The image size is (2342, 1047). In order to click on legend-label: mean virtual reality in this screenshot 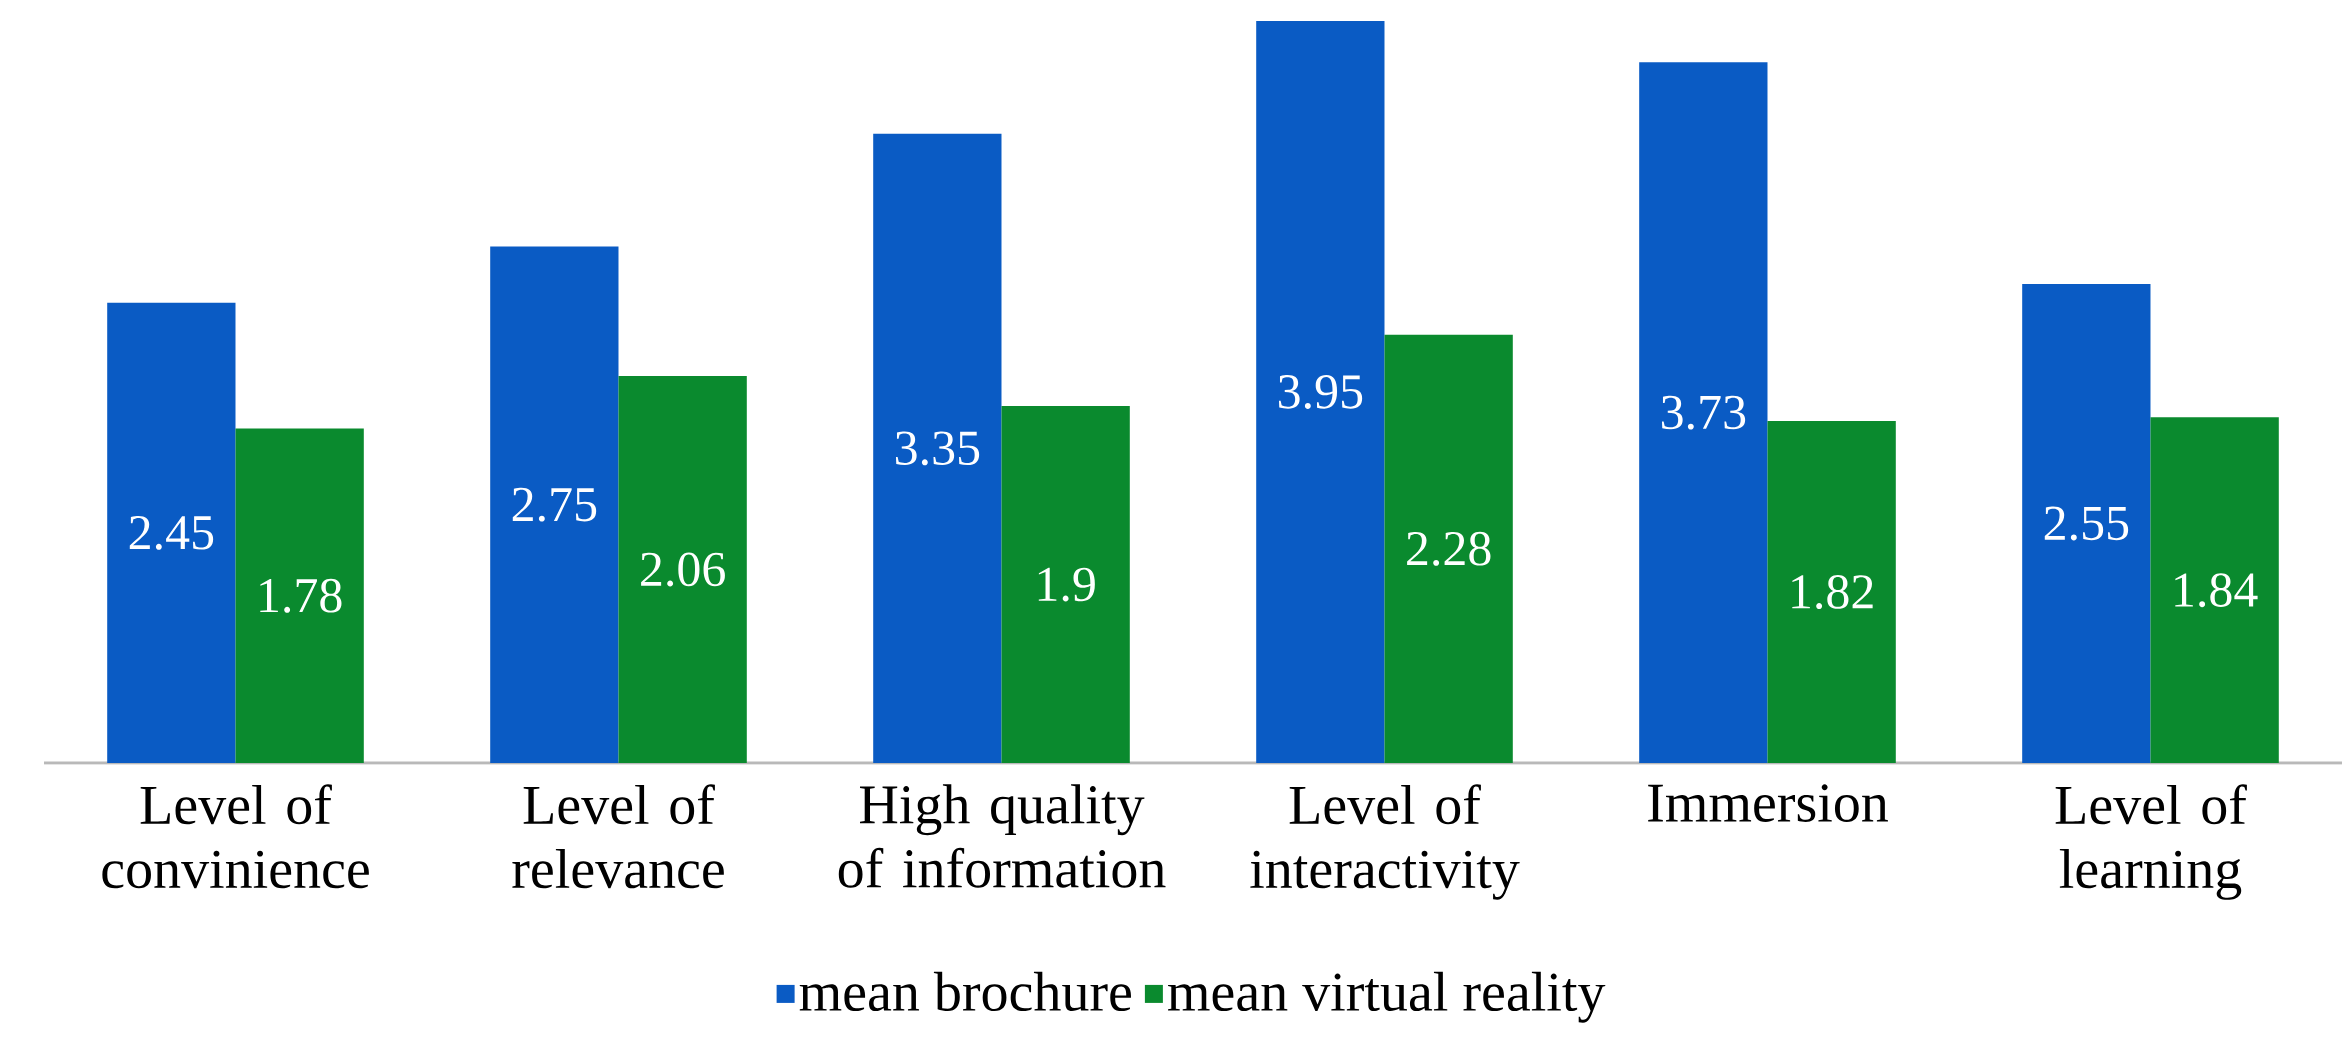, I will do `click(1387, 997)`.